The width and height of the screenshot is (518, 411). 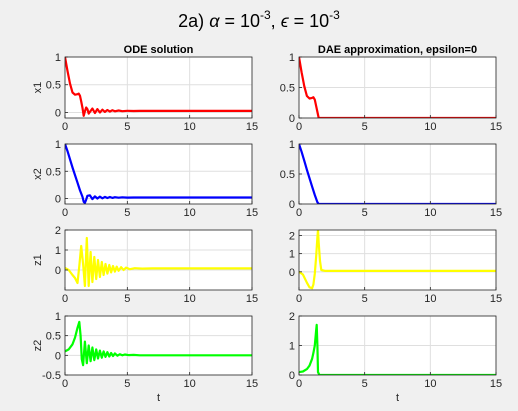 What do you see at coordinates (38, 346) in the screenshot?
I see `y-axis-label: z2` at bounding box center [38, 346].